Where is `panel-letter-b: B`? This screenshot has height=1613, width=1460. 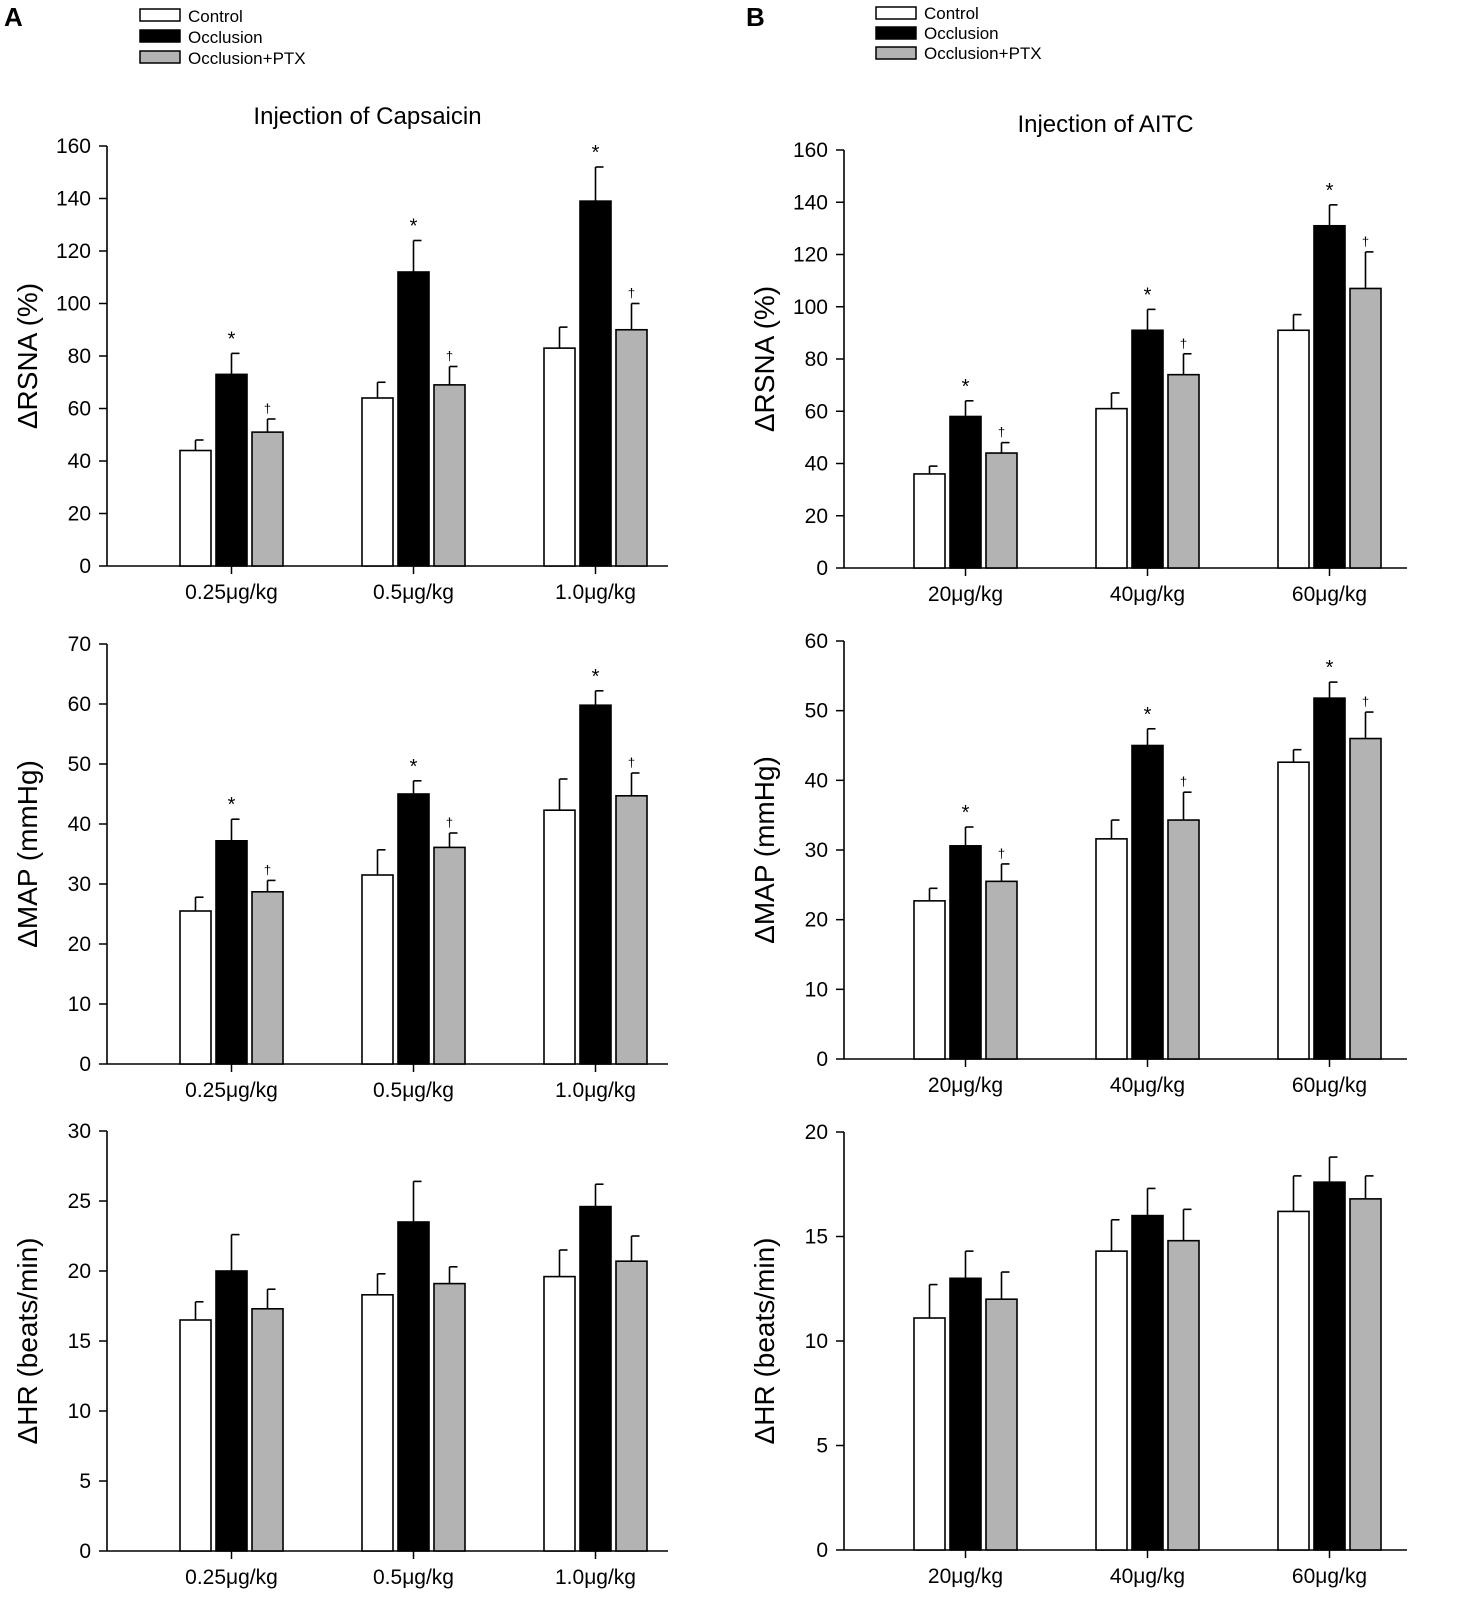
panel-letter-b: B is located at coordinates (755, 17).